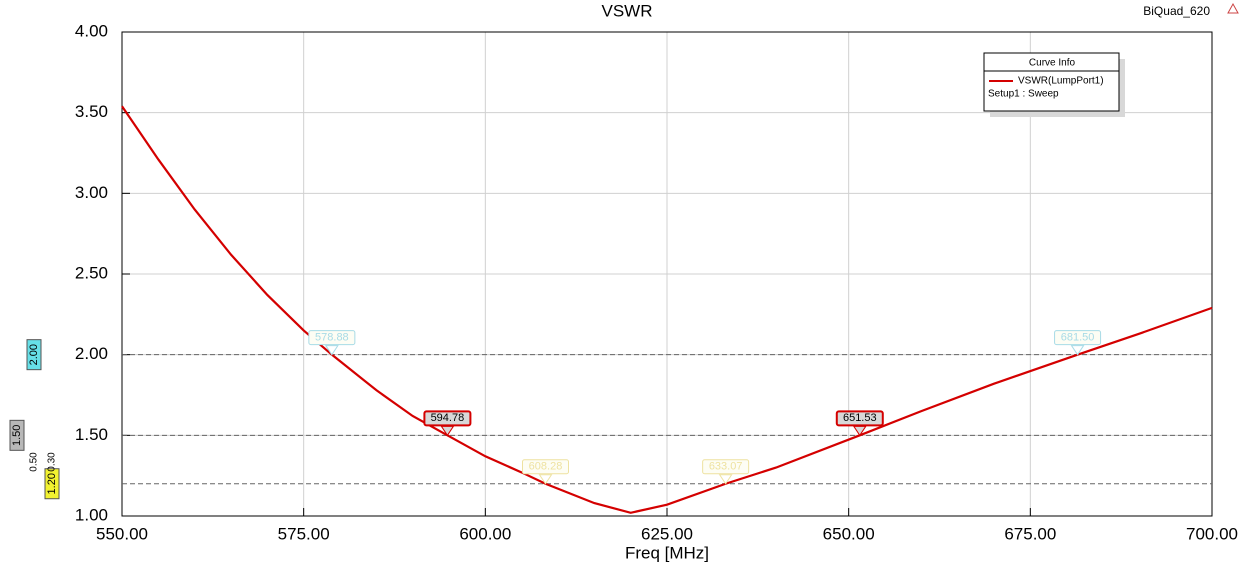 The height and width of the screenshot is (568, 1253). I want to click on y-tick-label: 4.00, so click(91, 30).